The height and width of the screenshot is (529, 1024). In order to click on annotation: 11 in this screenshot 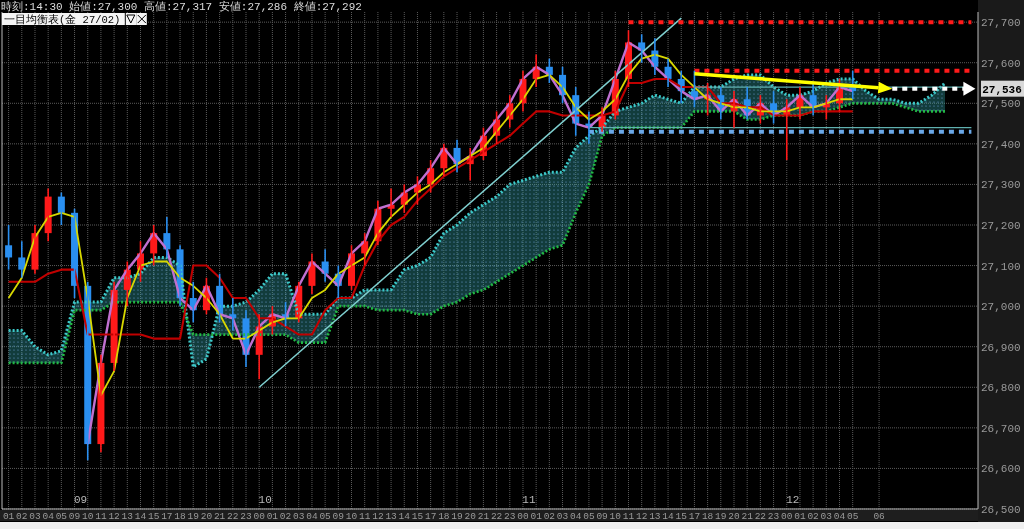, I will do `click(529, 500)`.